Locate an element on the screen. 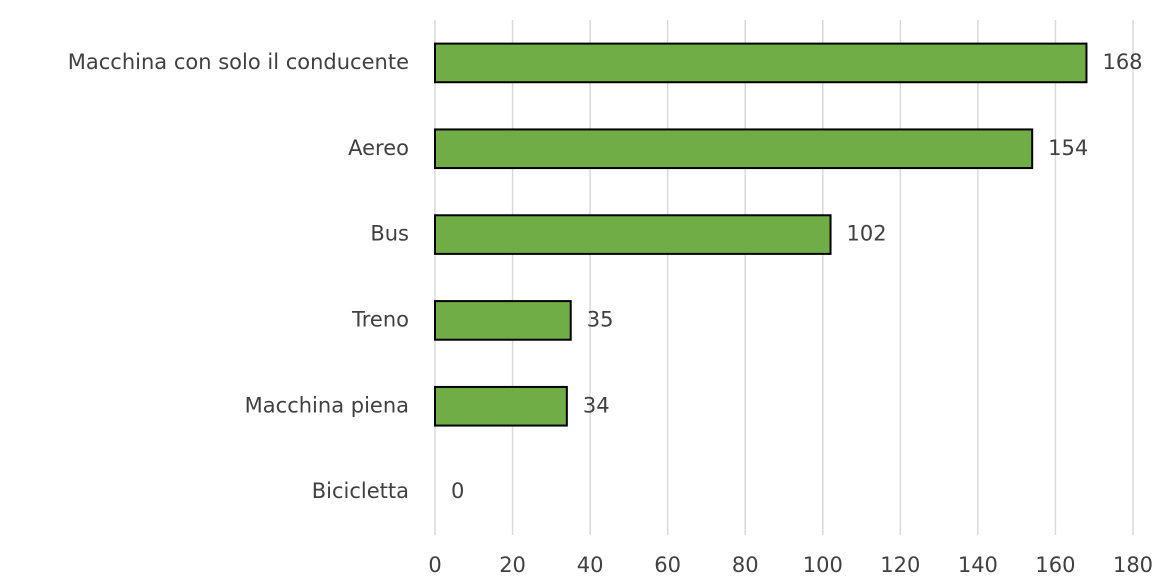  y-tick-label: Aereo is located at coordinates (378, 148).